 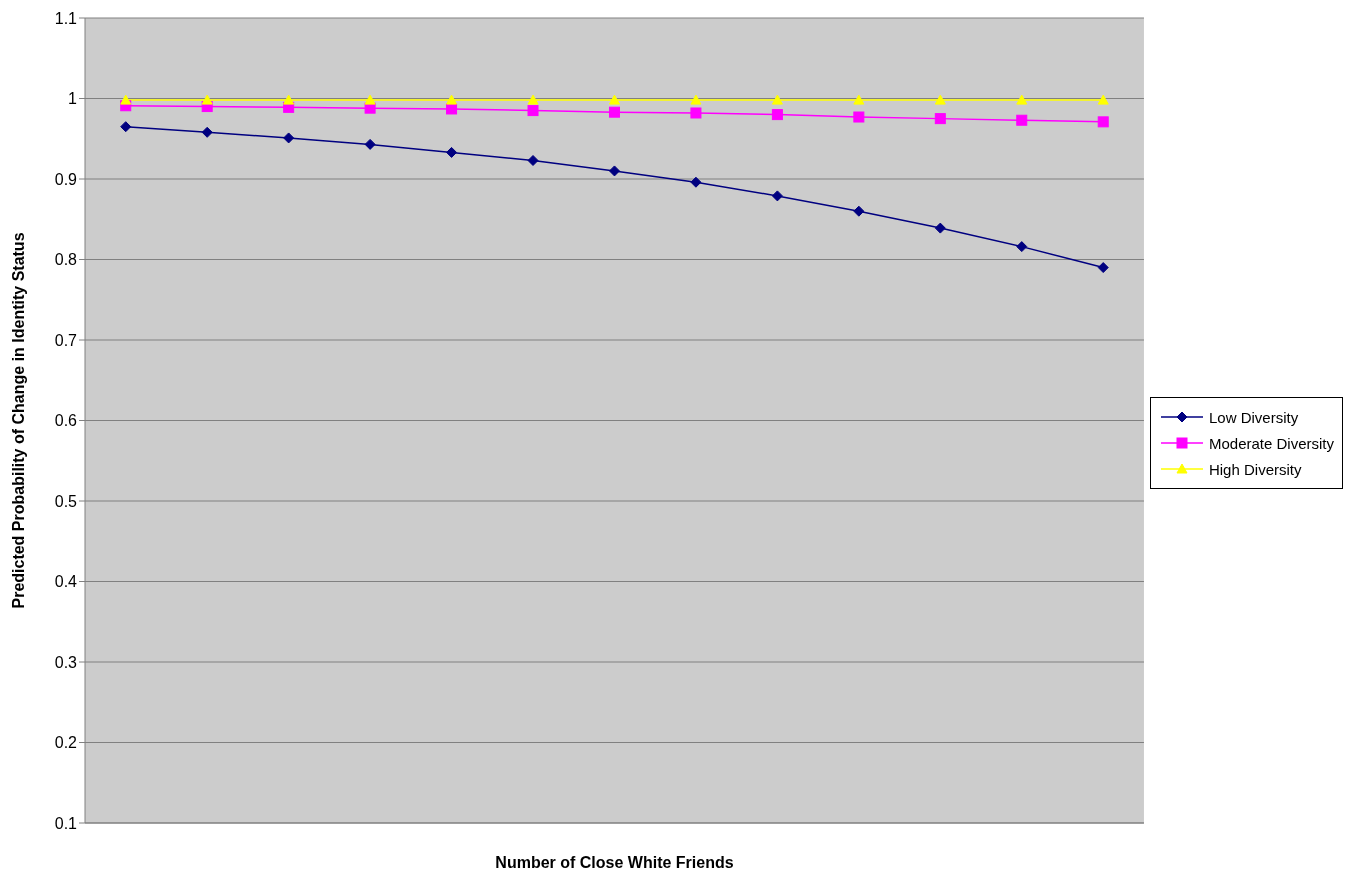 I want to click on y-tick-label: 0.3, so click(x=66, y=662).